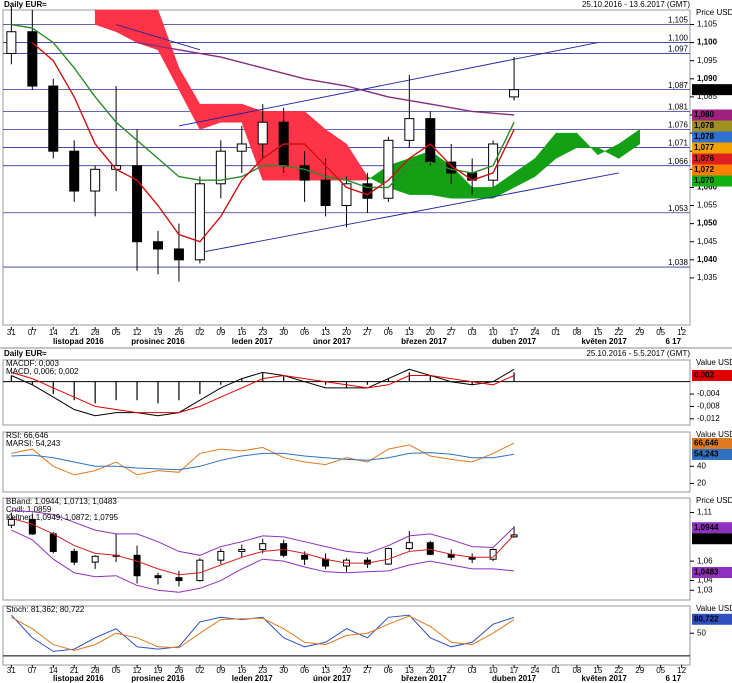  What do you see at coordinates (325, 670) in the screenshot?
I see `x-tick-label: 13` at bounding box center [325, 670].